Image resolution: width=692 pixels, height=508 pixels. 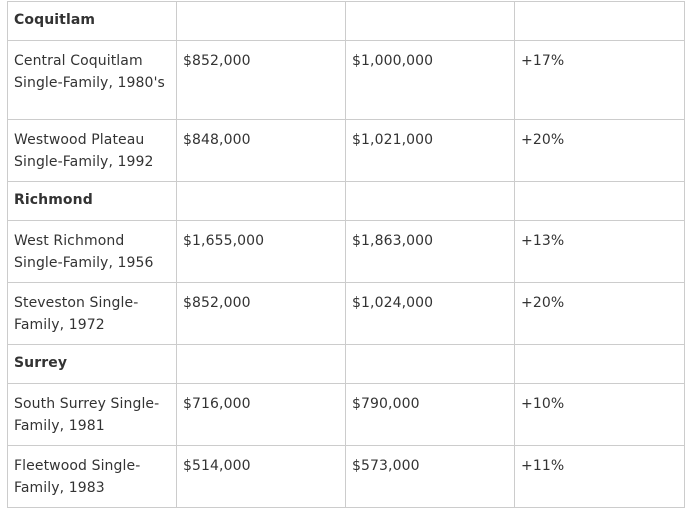 What do you see at coordinates (261, 476) in the screenshot?
I see `price-before-cell: $514,000` at bounding box center [261, 476].